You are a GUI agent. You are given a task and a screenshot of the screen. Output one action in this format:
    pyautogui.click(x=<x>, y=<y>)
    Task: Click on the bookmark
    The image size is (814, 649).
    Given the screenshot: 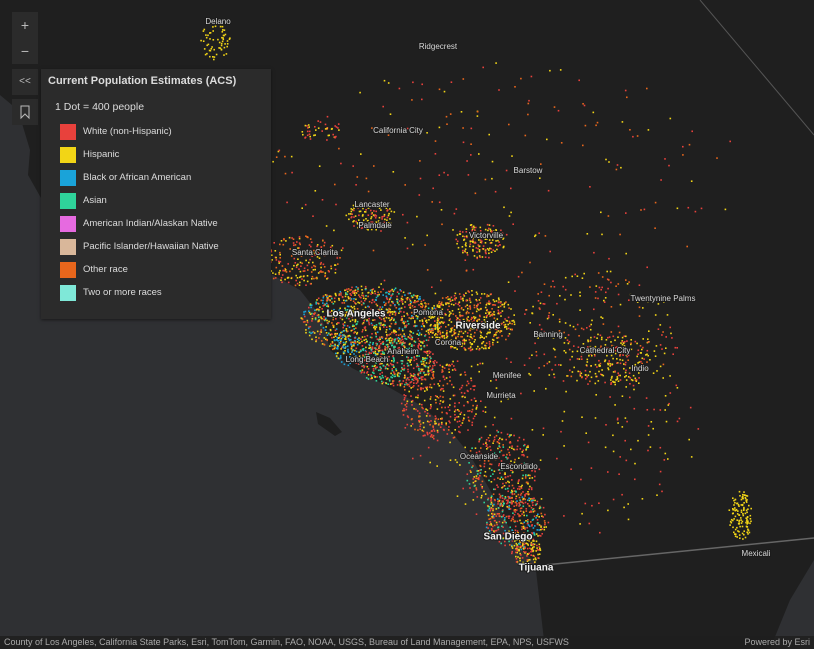 What is the action you would take?
    pyautogui.click(x=25, y=112)
    